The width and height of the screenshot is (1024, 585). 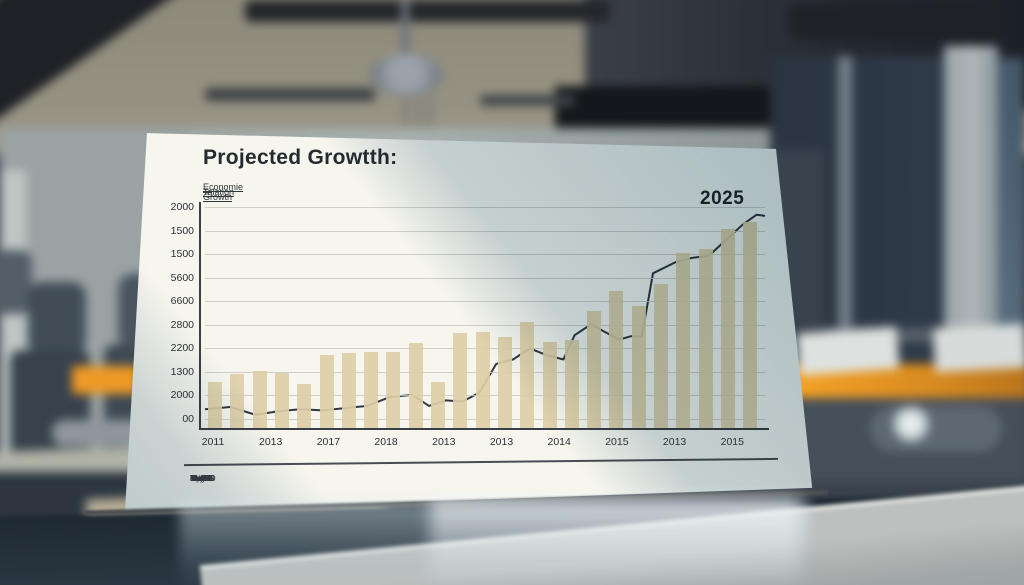 I want to click on x-axis-line, so click(x=484, y=429).